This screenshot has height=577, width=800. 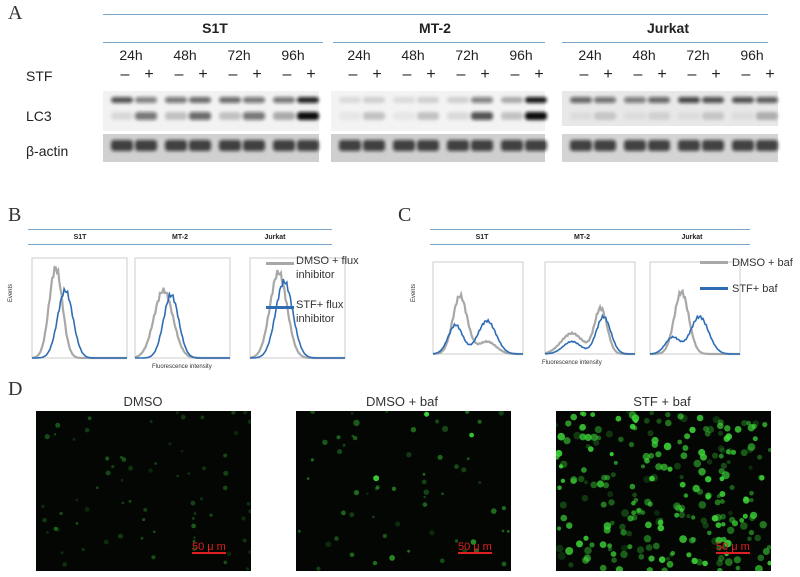 What do you see at coordinates (180, 244) in the screenshot?
I see `panel-b-hdr-rule` at bounding box center [180, 244].